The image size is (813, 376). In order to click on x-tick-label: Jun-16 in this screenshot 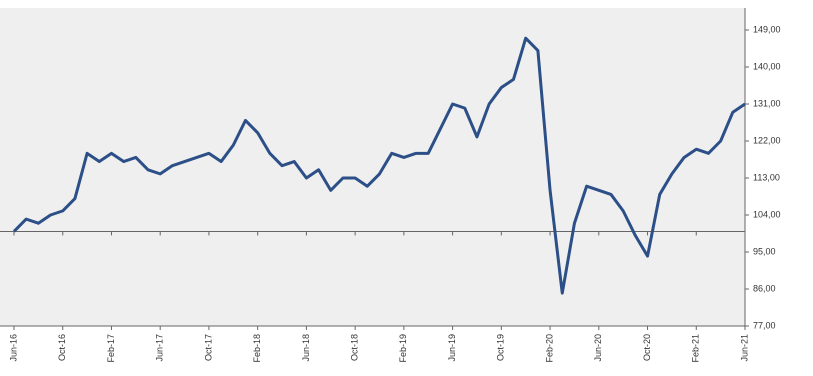, I will do `click(13, 348)`.